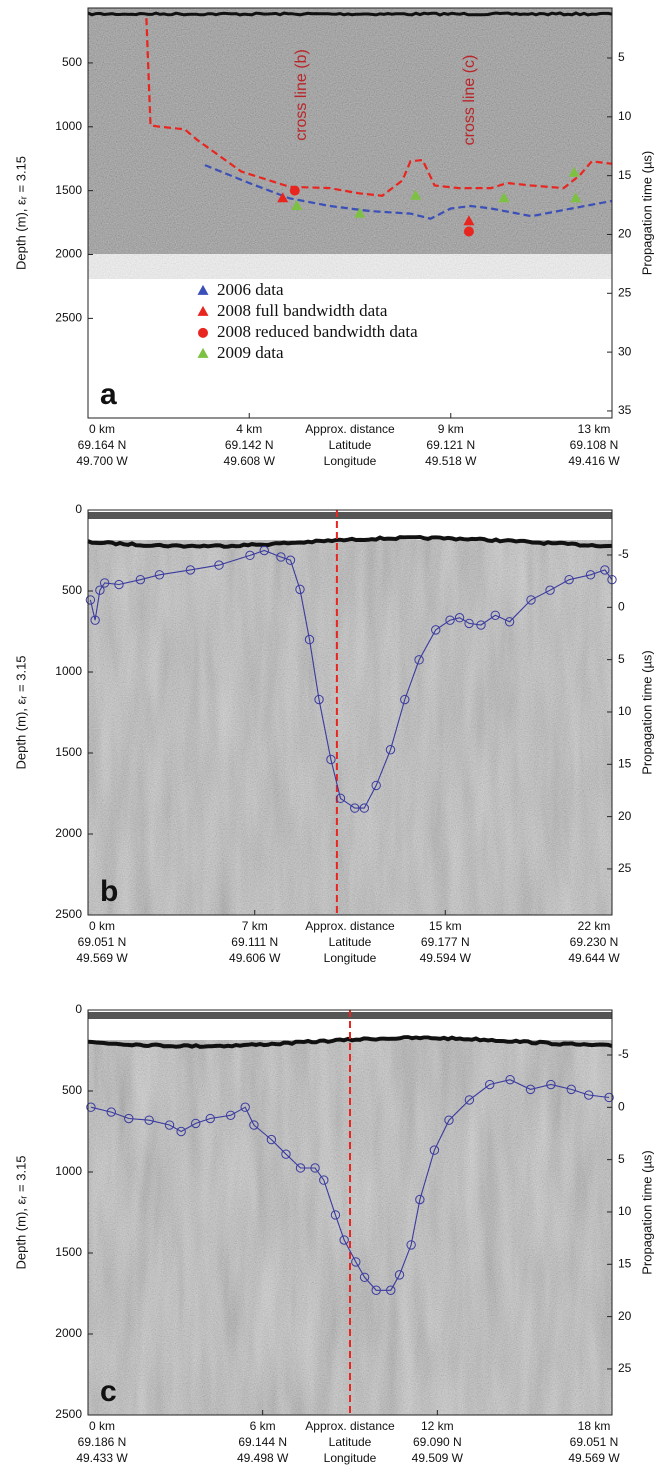 The width and height of the screenshot is (667, 1474). What do you see at coordinates (250, 461) in the screenshot?
I see `longitude-label: 49.608 W` at bounding box center [250, 461].